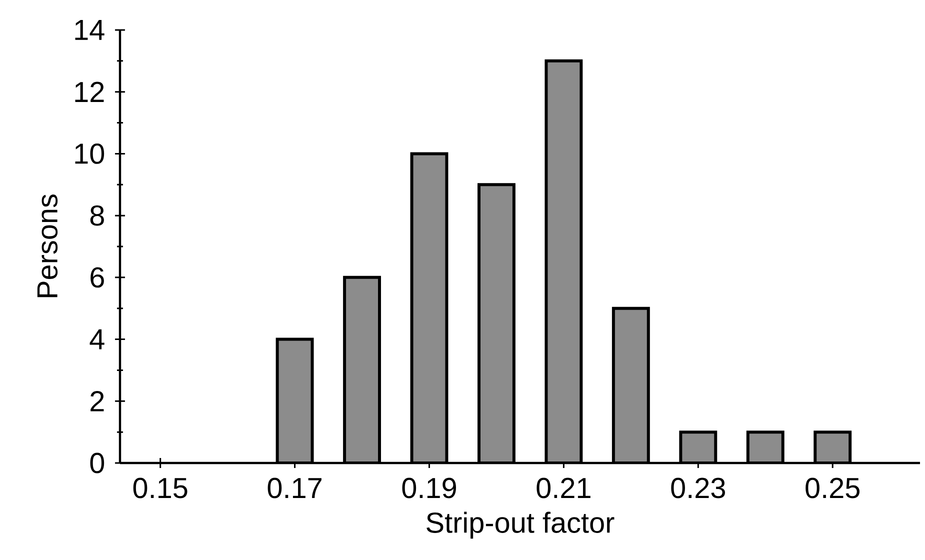 This screenshot has height=560, width=925. Describe the element at coordinates (698, 488) in the screenshot. I see `x-tick-label: 0.23` at that location.